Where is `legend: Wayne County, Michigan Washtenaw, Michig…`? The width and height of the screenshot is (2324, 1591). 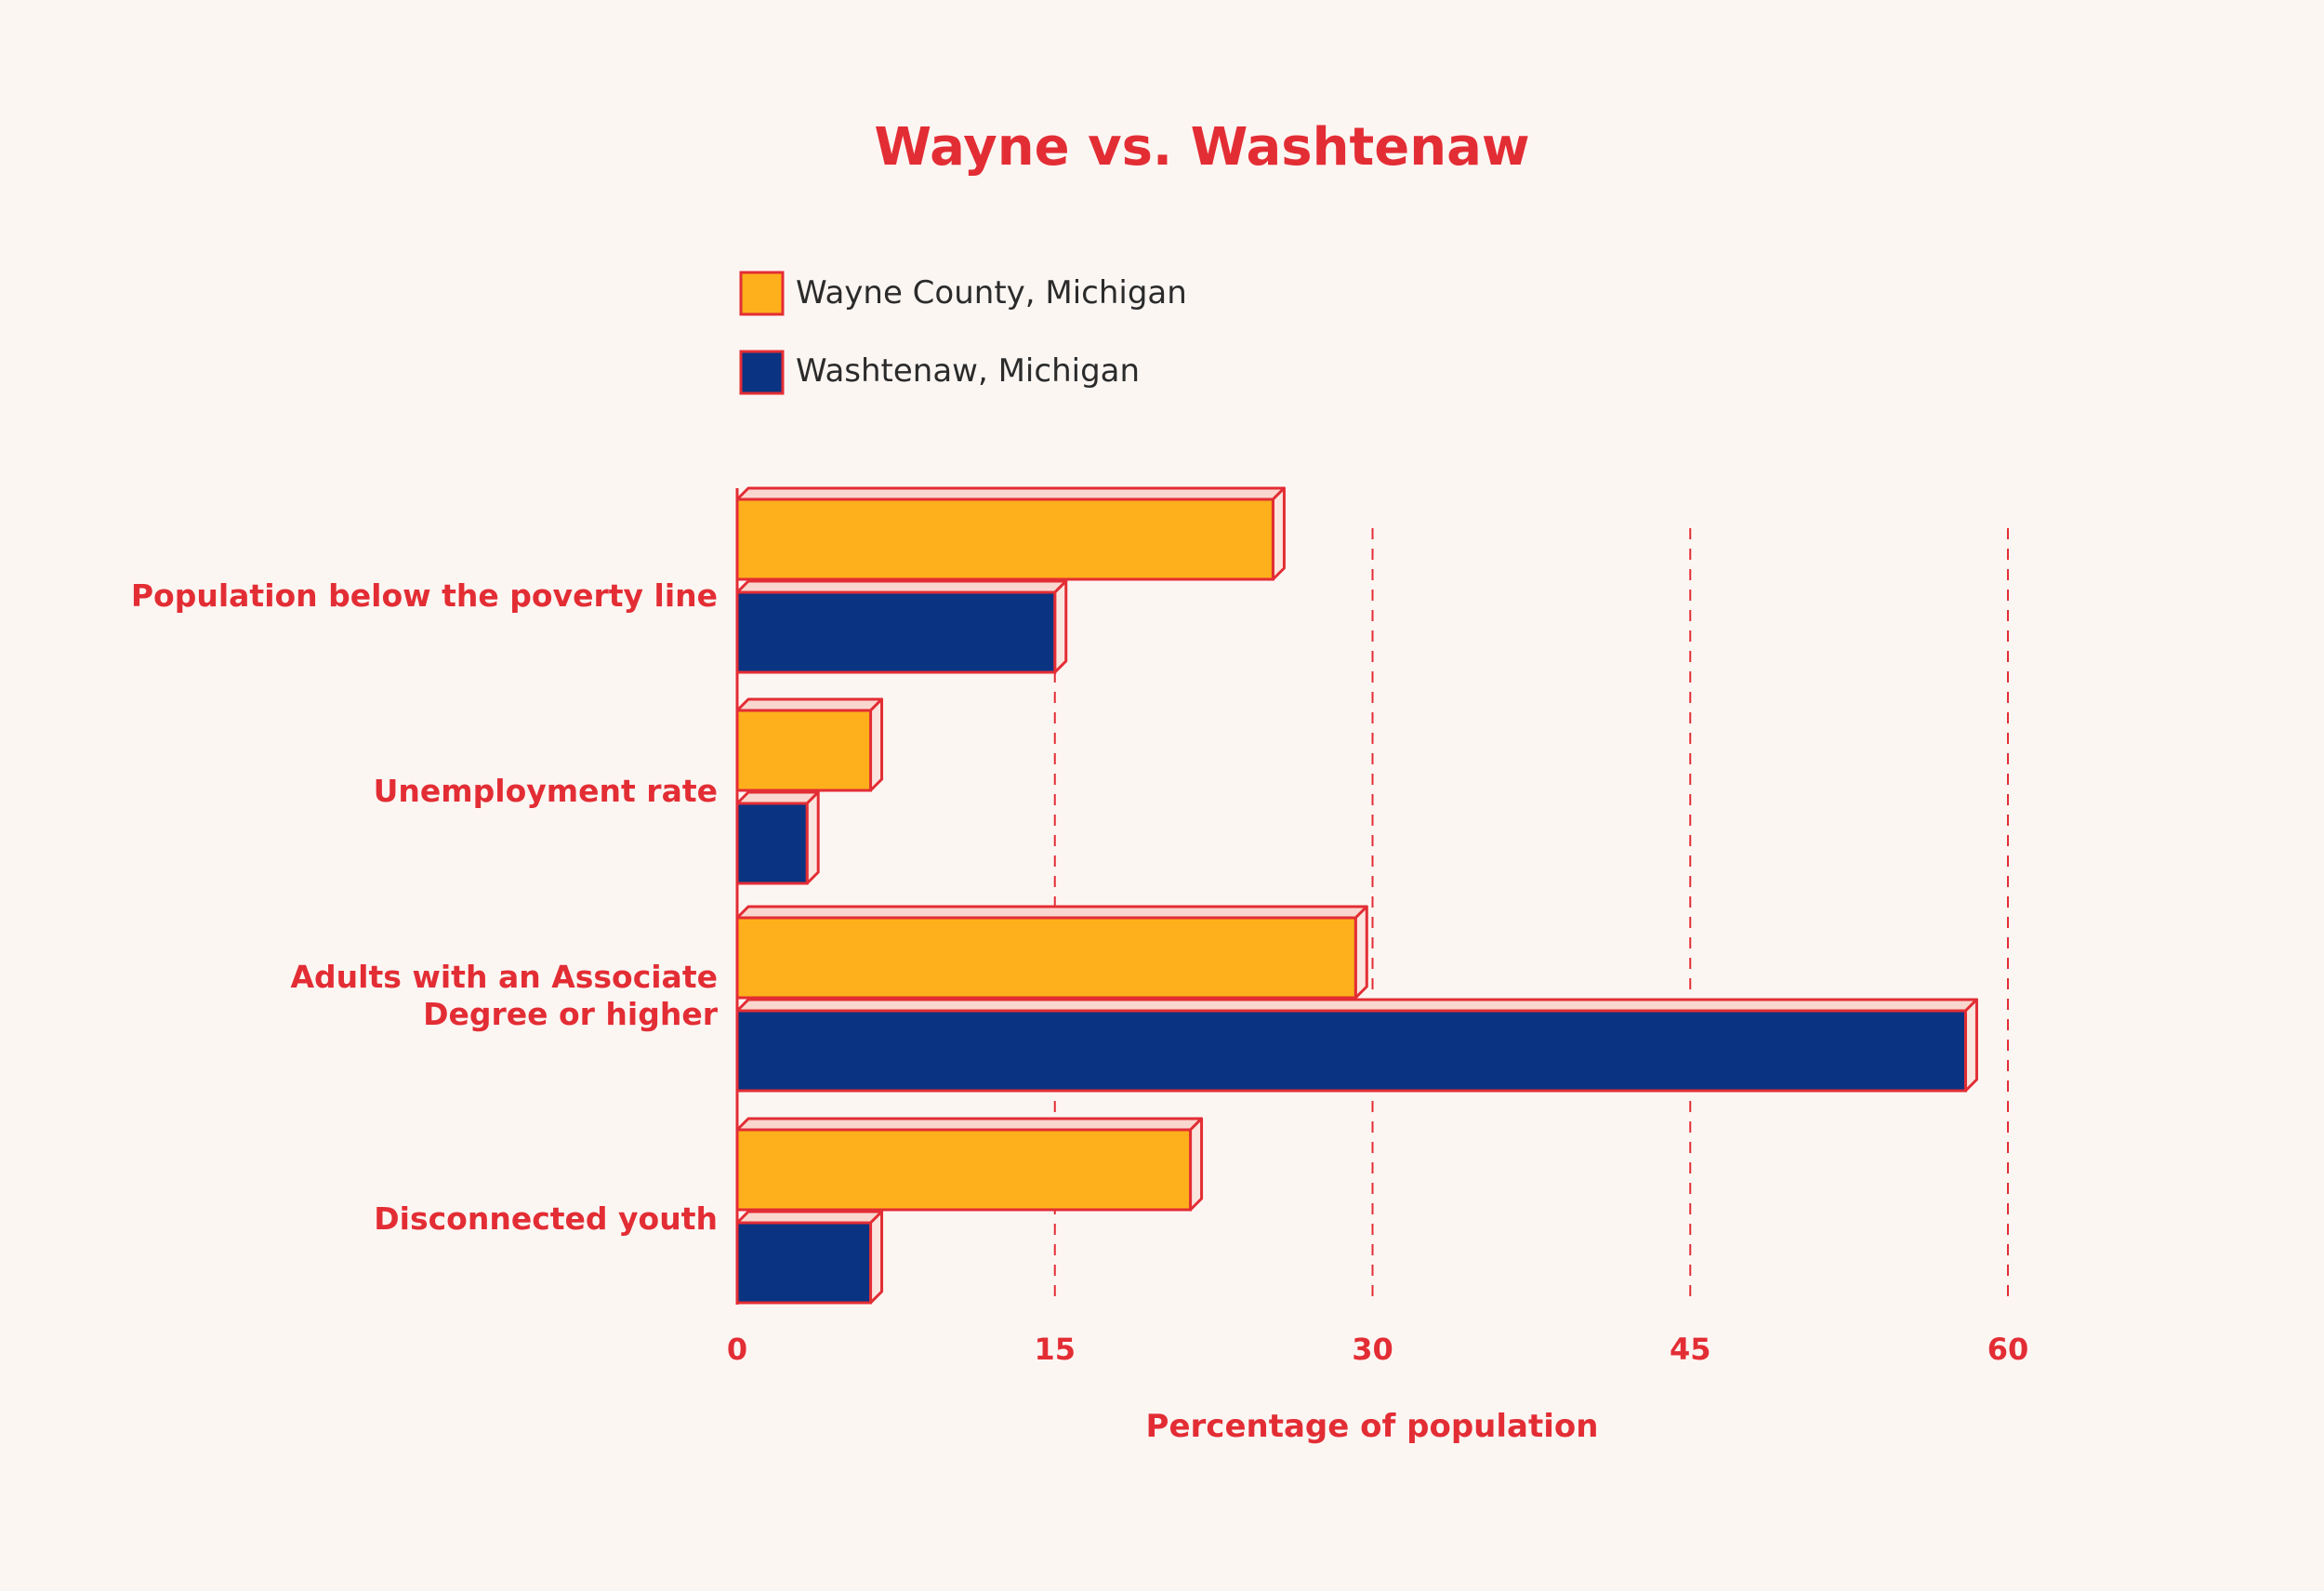
legend: Wayne County, Michigan Washtenaw, Michig… is located at coordinates (963, 333).